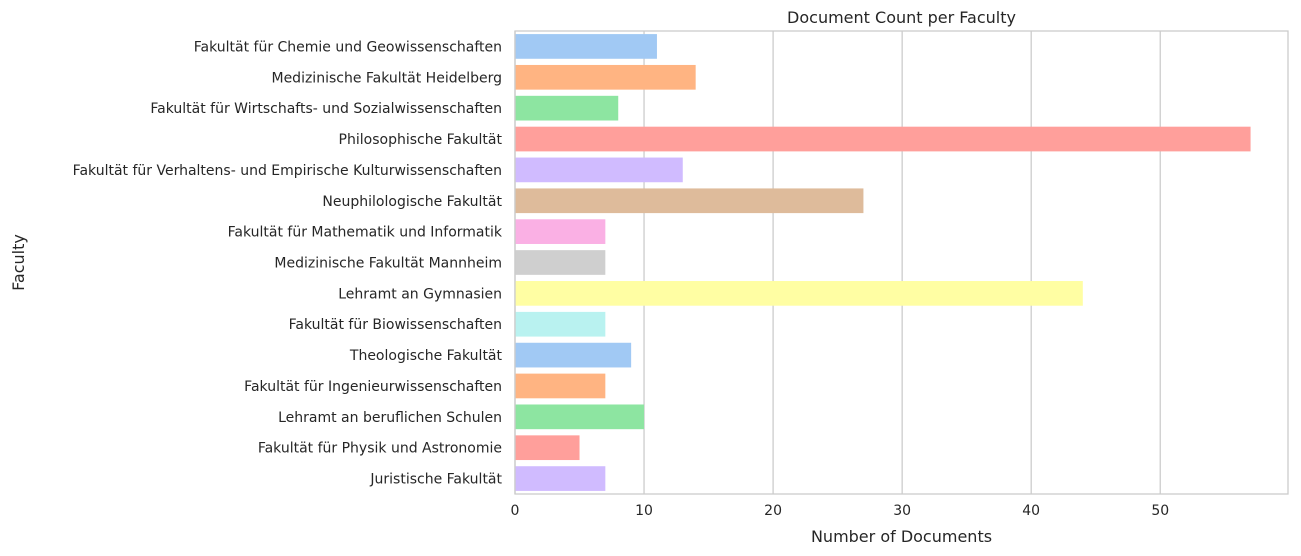 The width and height of the screenshot is (1301, 556). What do you see at coordinates (901, 17) in the screenshot?
I see `chart-title: Document Count per Faculty` at bounding box center [901, 17].